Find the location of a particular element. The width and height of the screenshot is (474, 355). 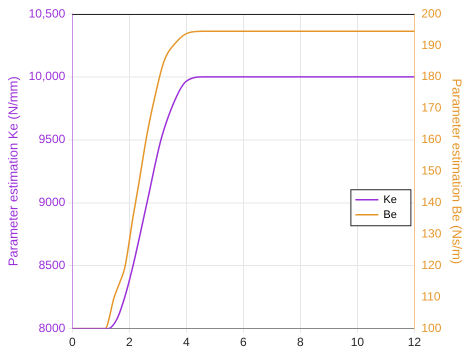

legend-label: Be is located at coordinates (390, 214).